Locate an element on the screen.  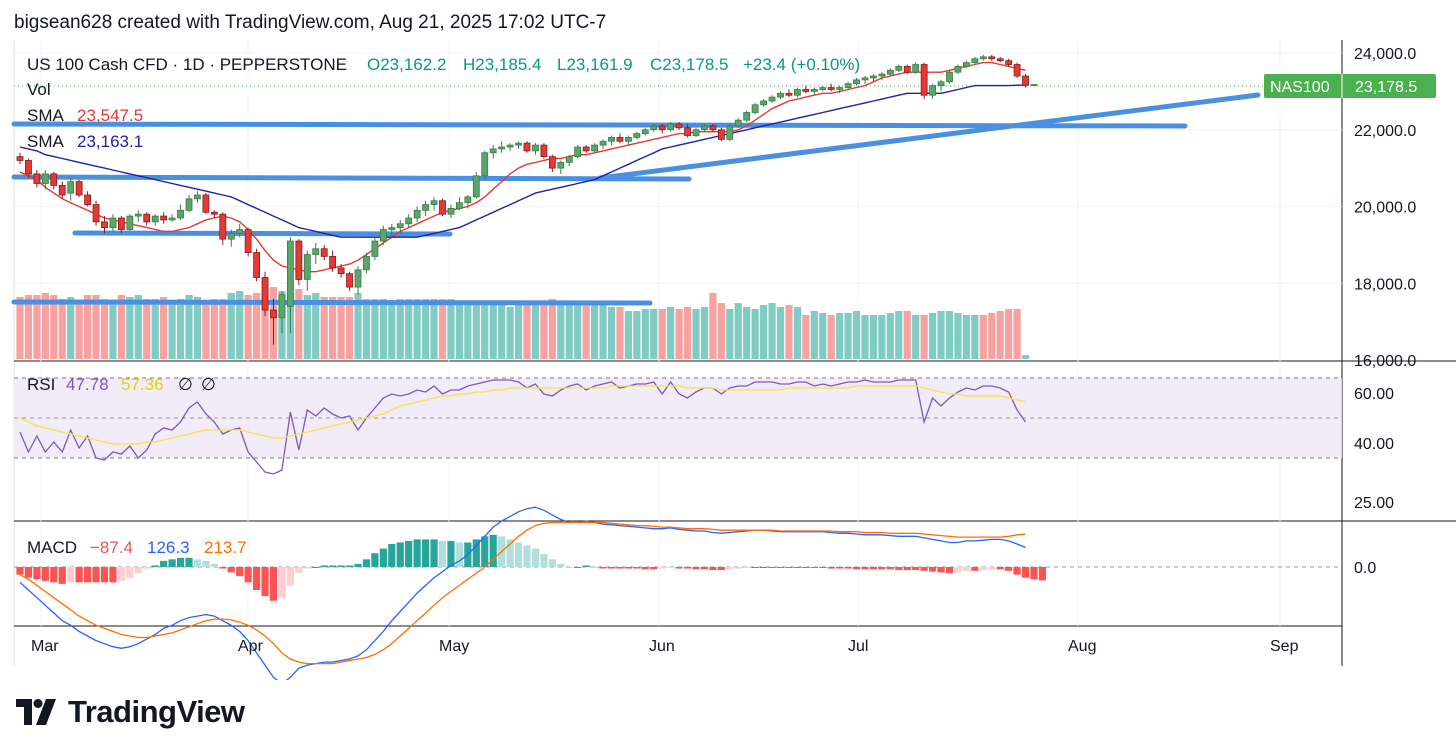
tradingview-logo-icon is located at coordinates (36, 712).